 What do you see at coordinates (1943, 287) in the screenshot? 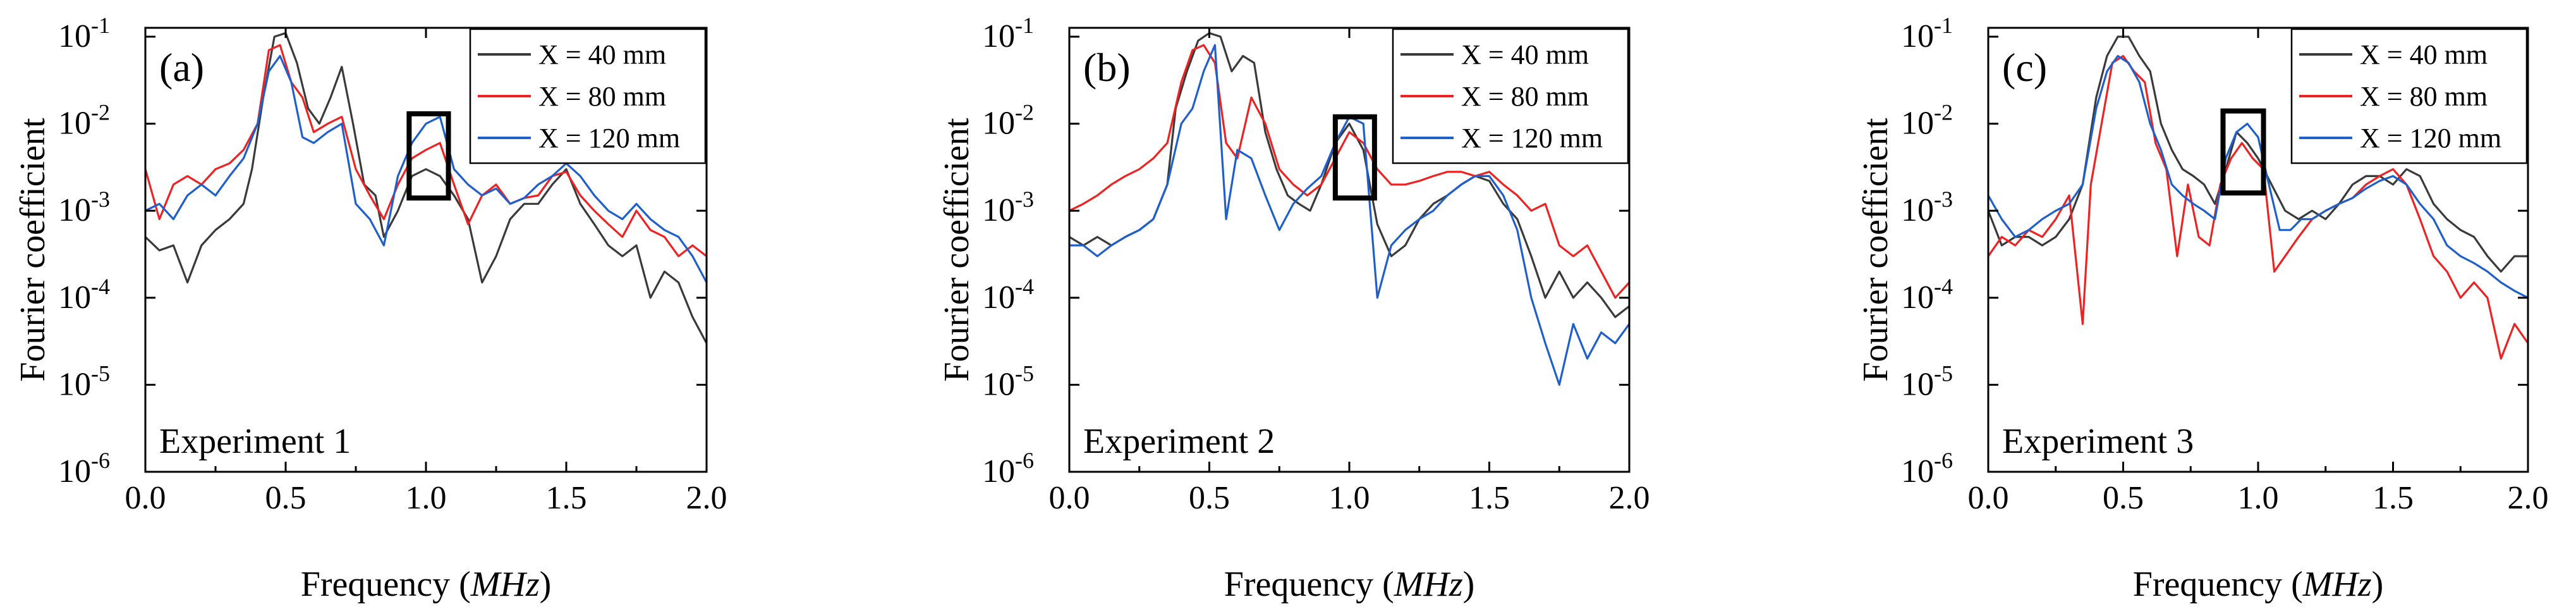
I see `y-tick-exponent: -4` at bounding box center [1943, 287].